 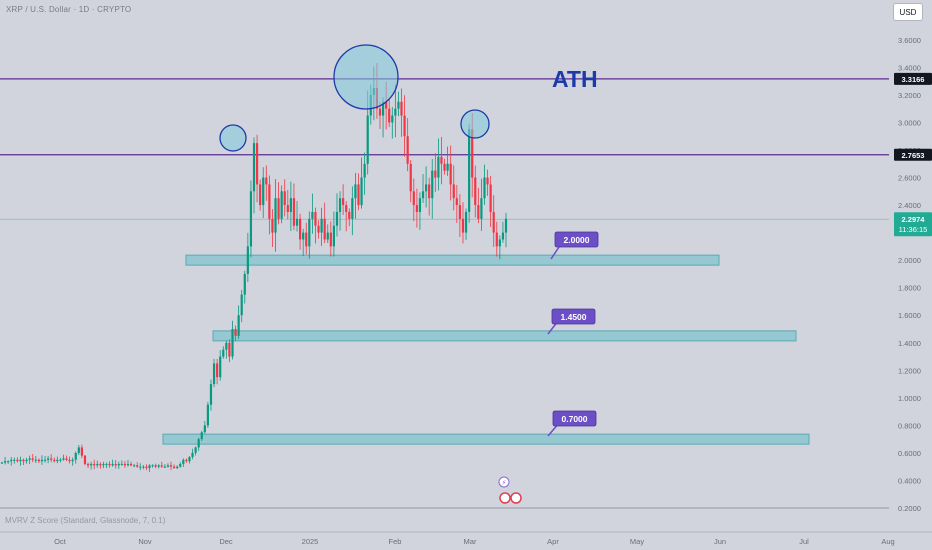 What do you see at coordinates (887, 541) in the screenshot?
I see `x-tick-label: Aug` at bounding box center [887, 541].